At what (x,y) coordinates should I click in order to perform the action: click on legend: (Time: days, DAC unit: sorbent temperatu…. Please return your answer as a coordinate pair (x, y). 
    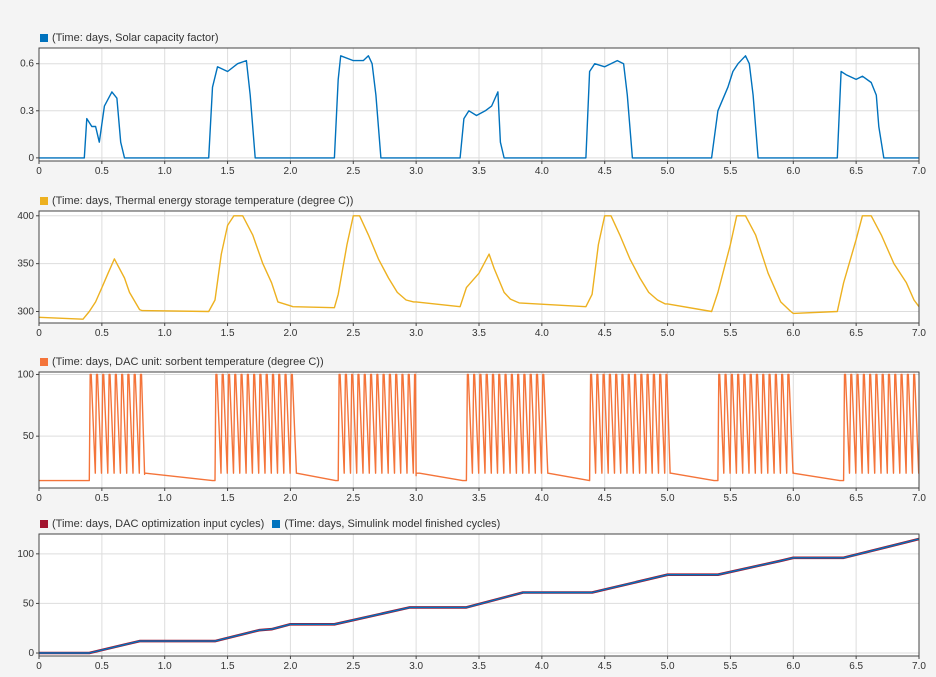
    Looking at the image, I should click on (186, 362).